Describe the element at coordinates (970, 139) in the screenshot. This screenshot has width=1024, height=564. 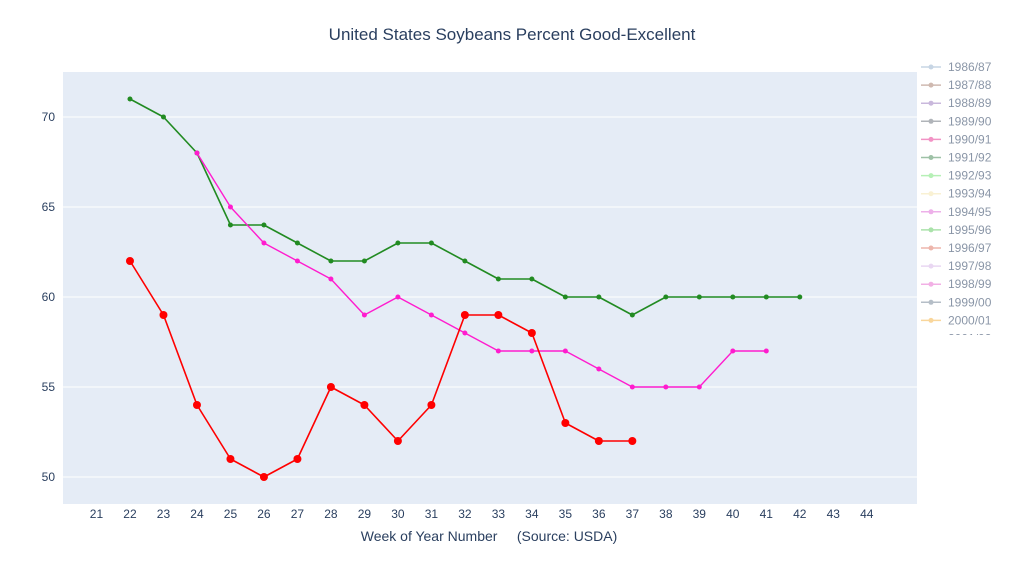
I see `legend-label: 1990/91` at that location.